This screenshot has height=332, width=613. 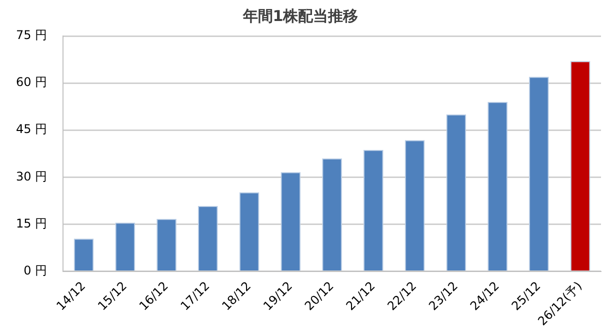 What do you see at coordinates (32, 223) in the screenshot?
I see `y-tick-label: 15 円` at bounding box center [32, 223].